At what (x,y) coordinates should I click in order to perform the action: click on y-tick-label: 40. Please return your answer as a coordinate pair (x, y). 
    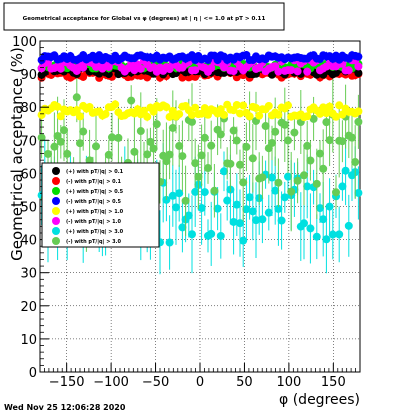
    Looking at the image, I should click on (28, 241).